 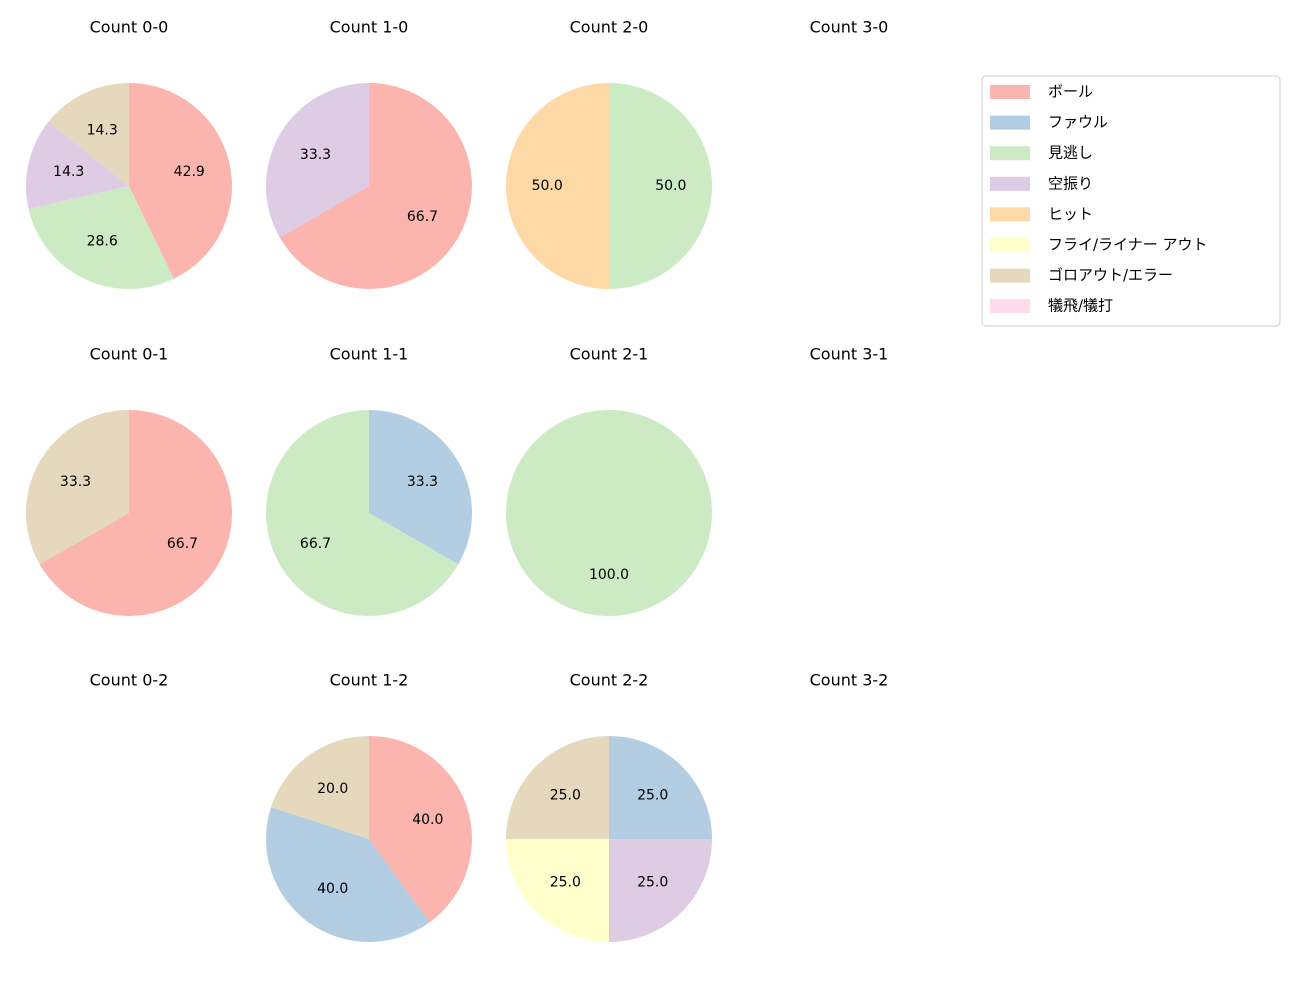 I want to click on chart-title: Count 2-2, so click(x=609, y=680).